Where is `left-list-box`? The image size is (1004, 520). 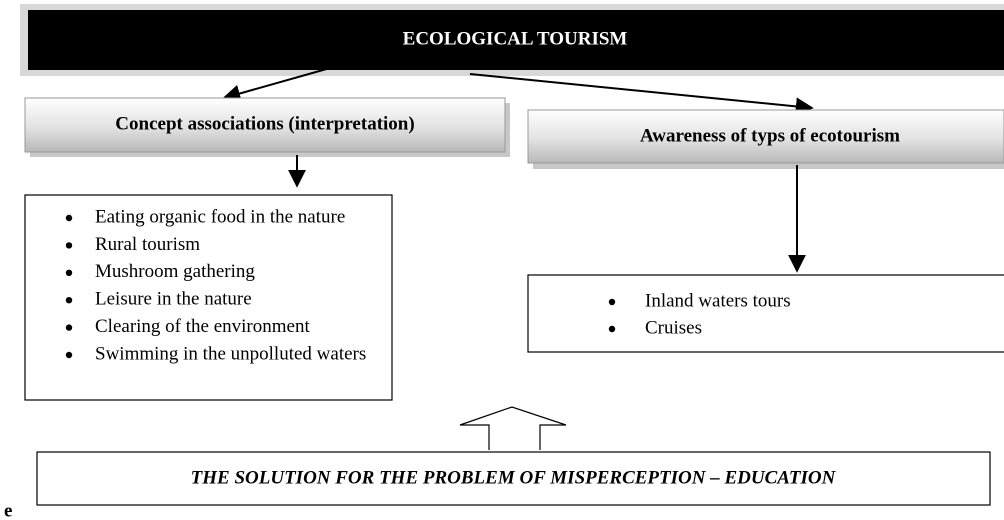 left-list-box is located at coordinates (208, 297).